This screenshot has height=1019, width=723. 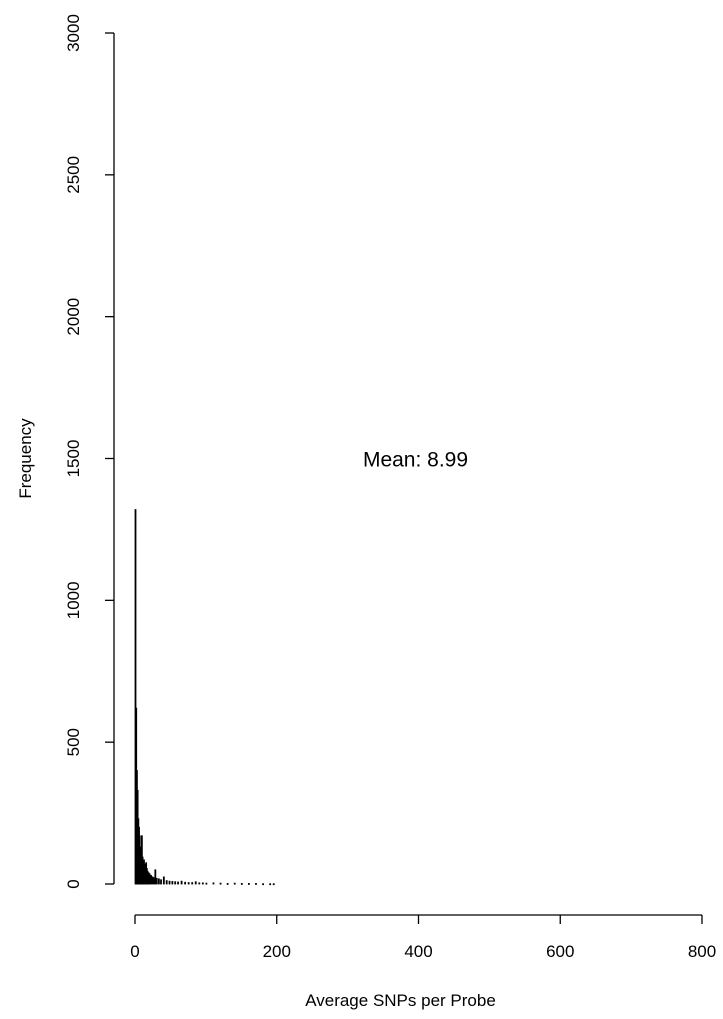 I want to click on histogram-bars, so click(x=204, y=697).